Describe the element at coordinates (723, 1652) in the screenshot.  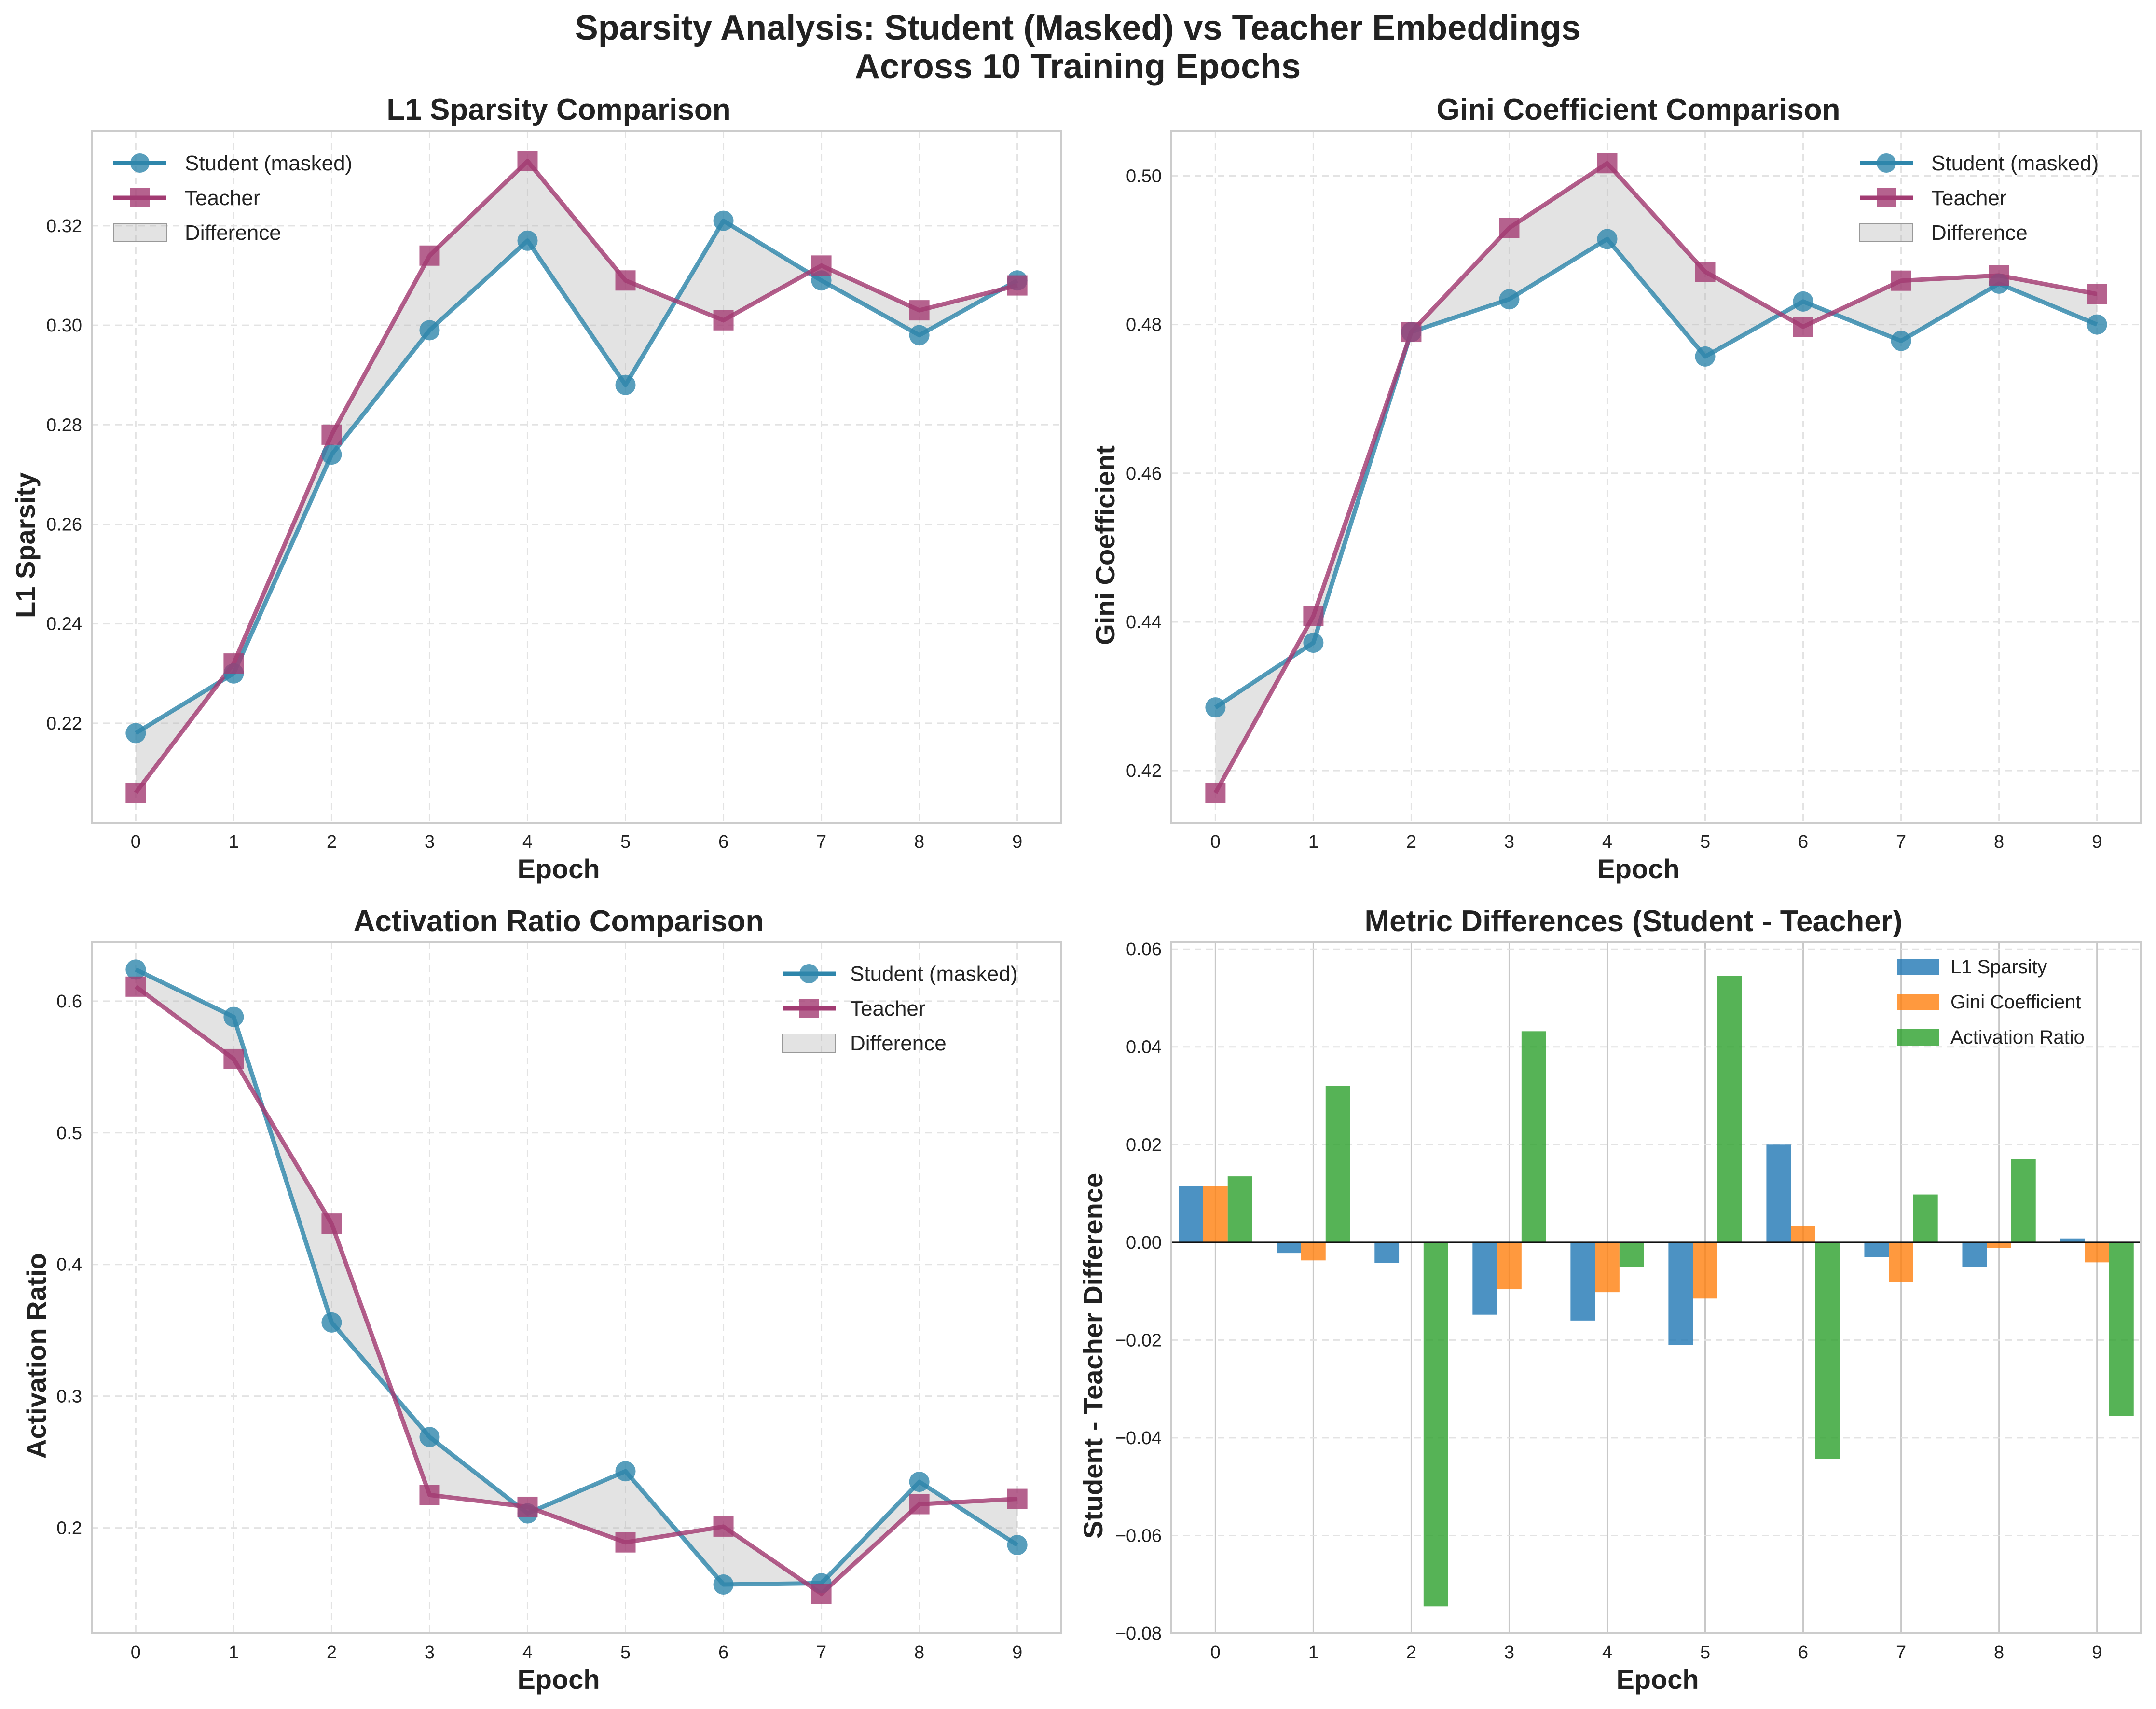
I see `x-tick-label-activation: 6` at that location.